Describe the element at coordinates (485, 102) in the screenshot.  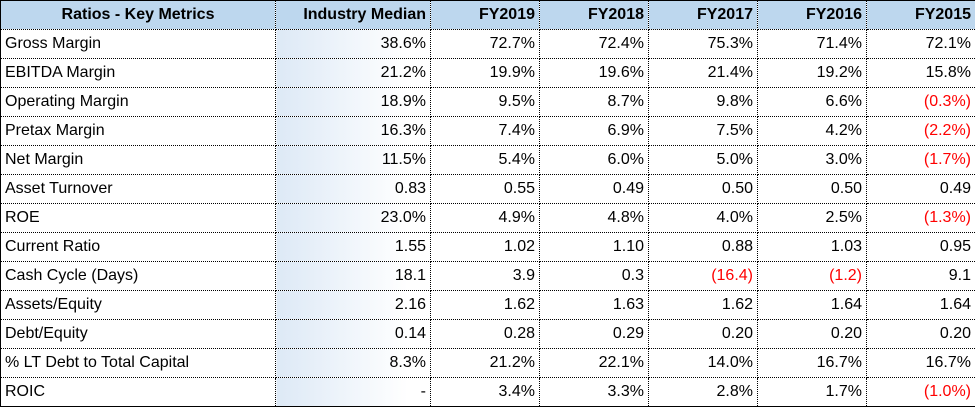
I see `fy2019-value-cell: 9.5%` at that location.